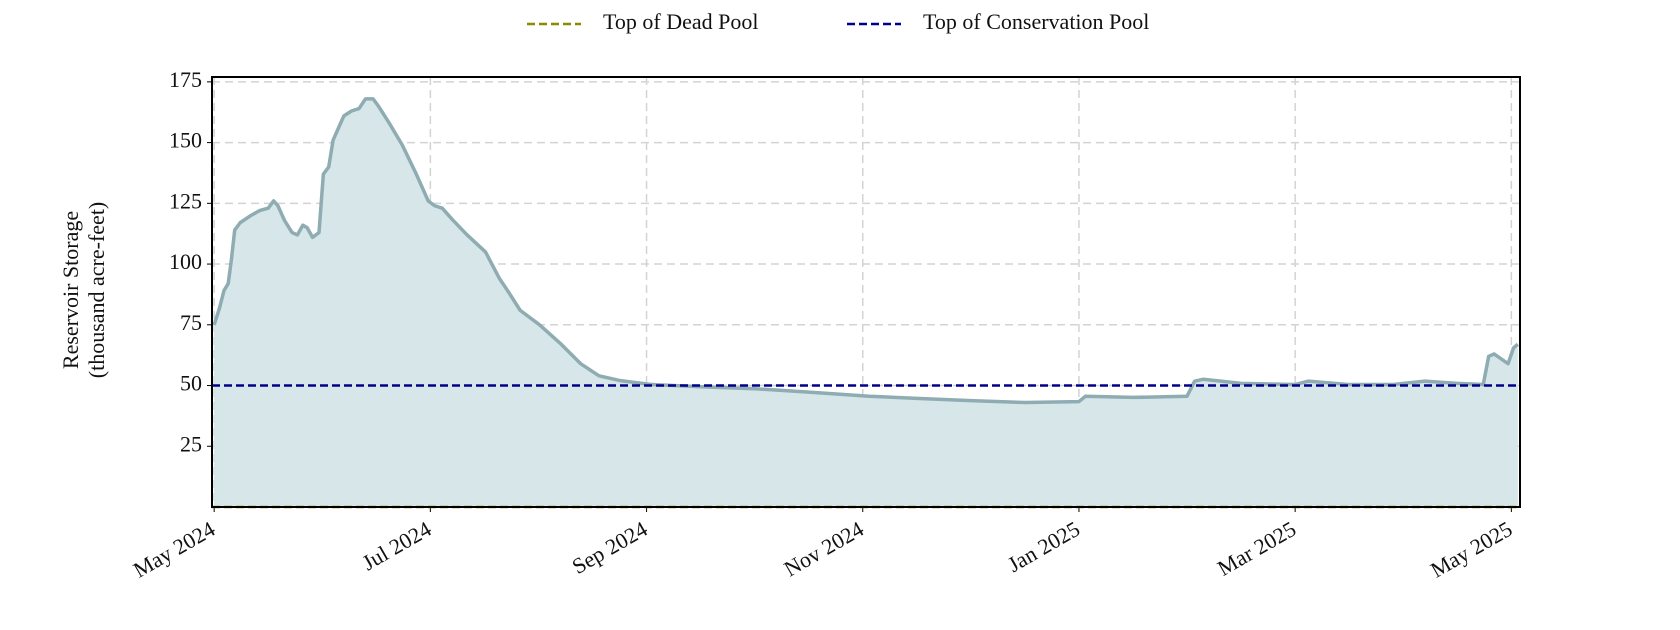 Image resolution: width=1680 pixels, height=630 pixels. What do you see at coordinates (1256, 548) in the screenshot?
I see `x-tick-label: Mar 2025` at bounding box center [1256, 548].